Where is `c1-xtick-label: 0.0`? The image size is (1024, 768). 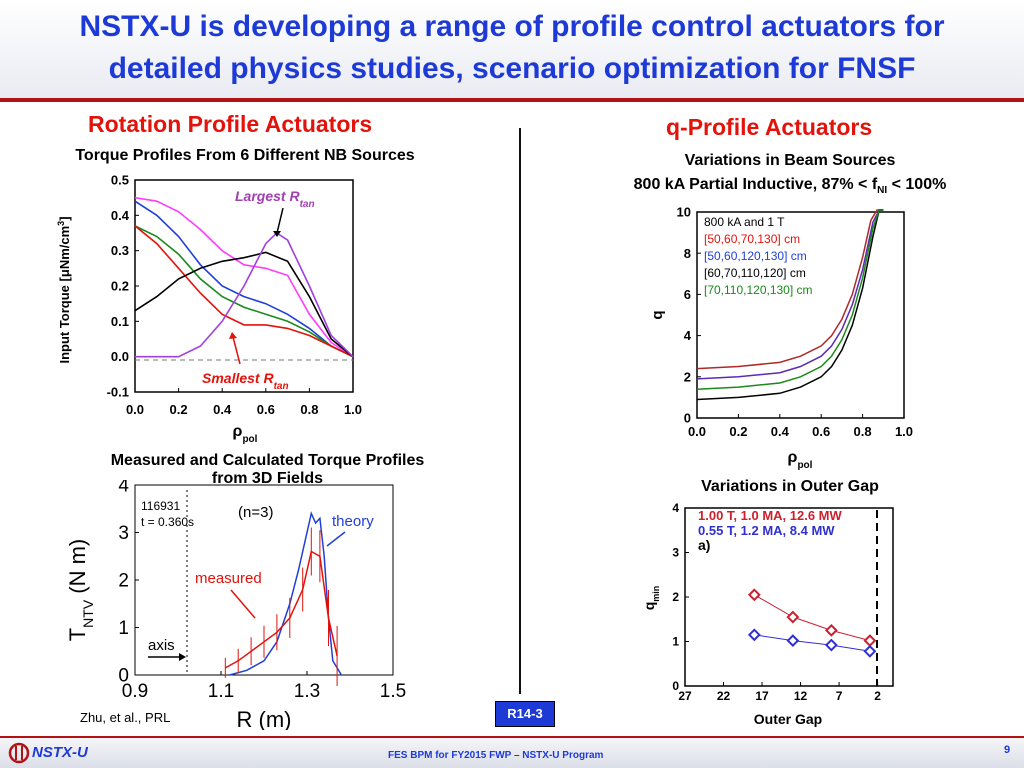 c1-xtick-label: 0.0 is located at coordinates (135, 409).